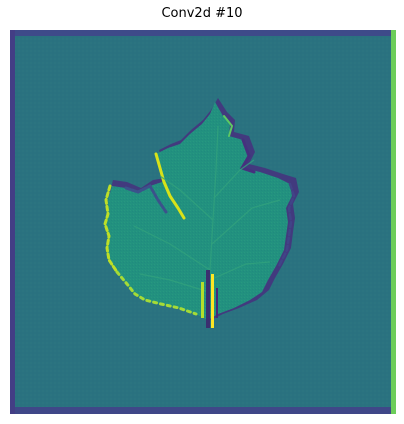 This screenshot has width=404, height=424. I want to click on map-left-border, so click(12, 222).